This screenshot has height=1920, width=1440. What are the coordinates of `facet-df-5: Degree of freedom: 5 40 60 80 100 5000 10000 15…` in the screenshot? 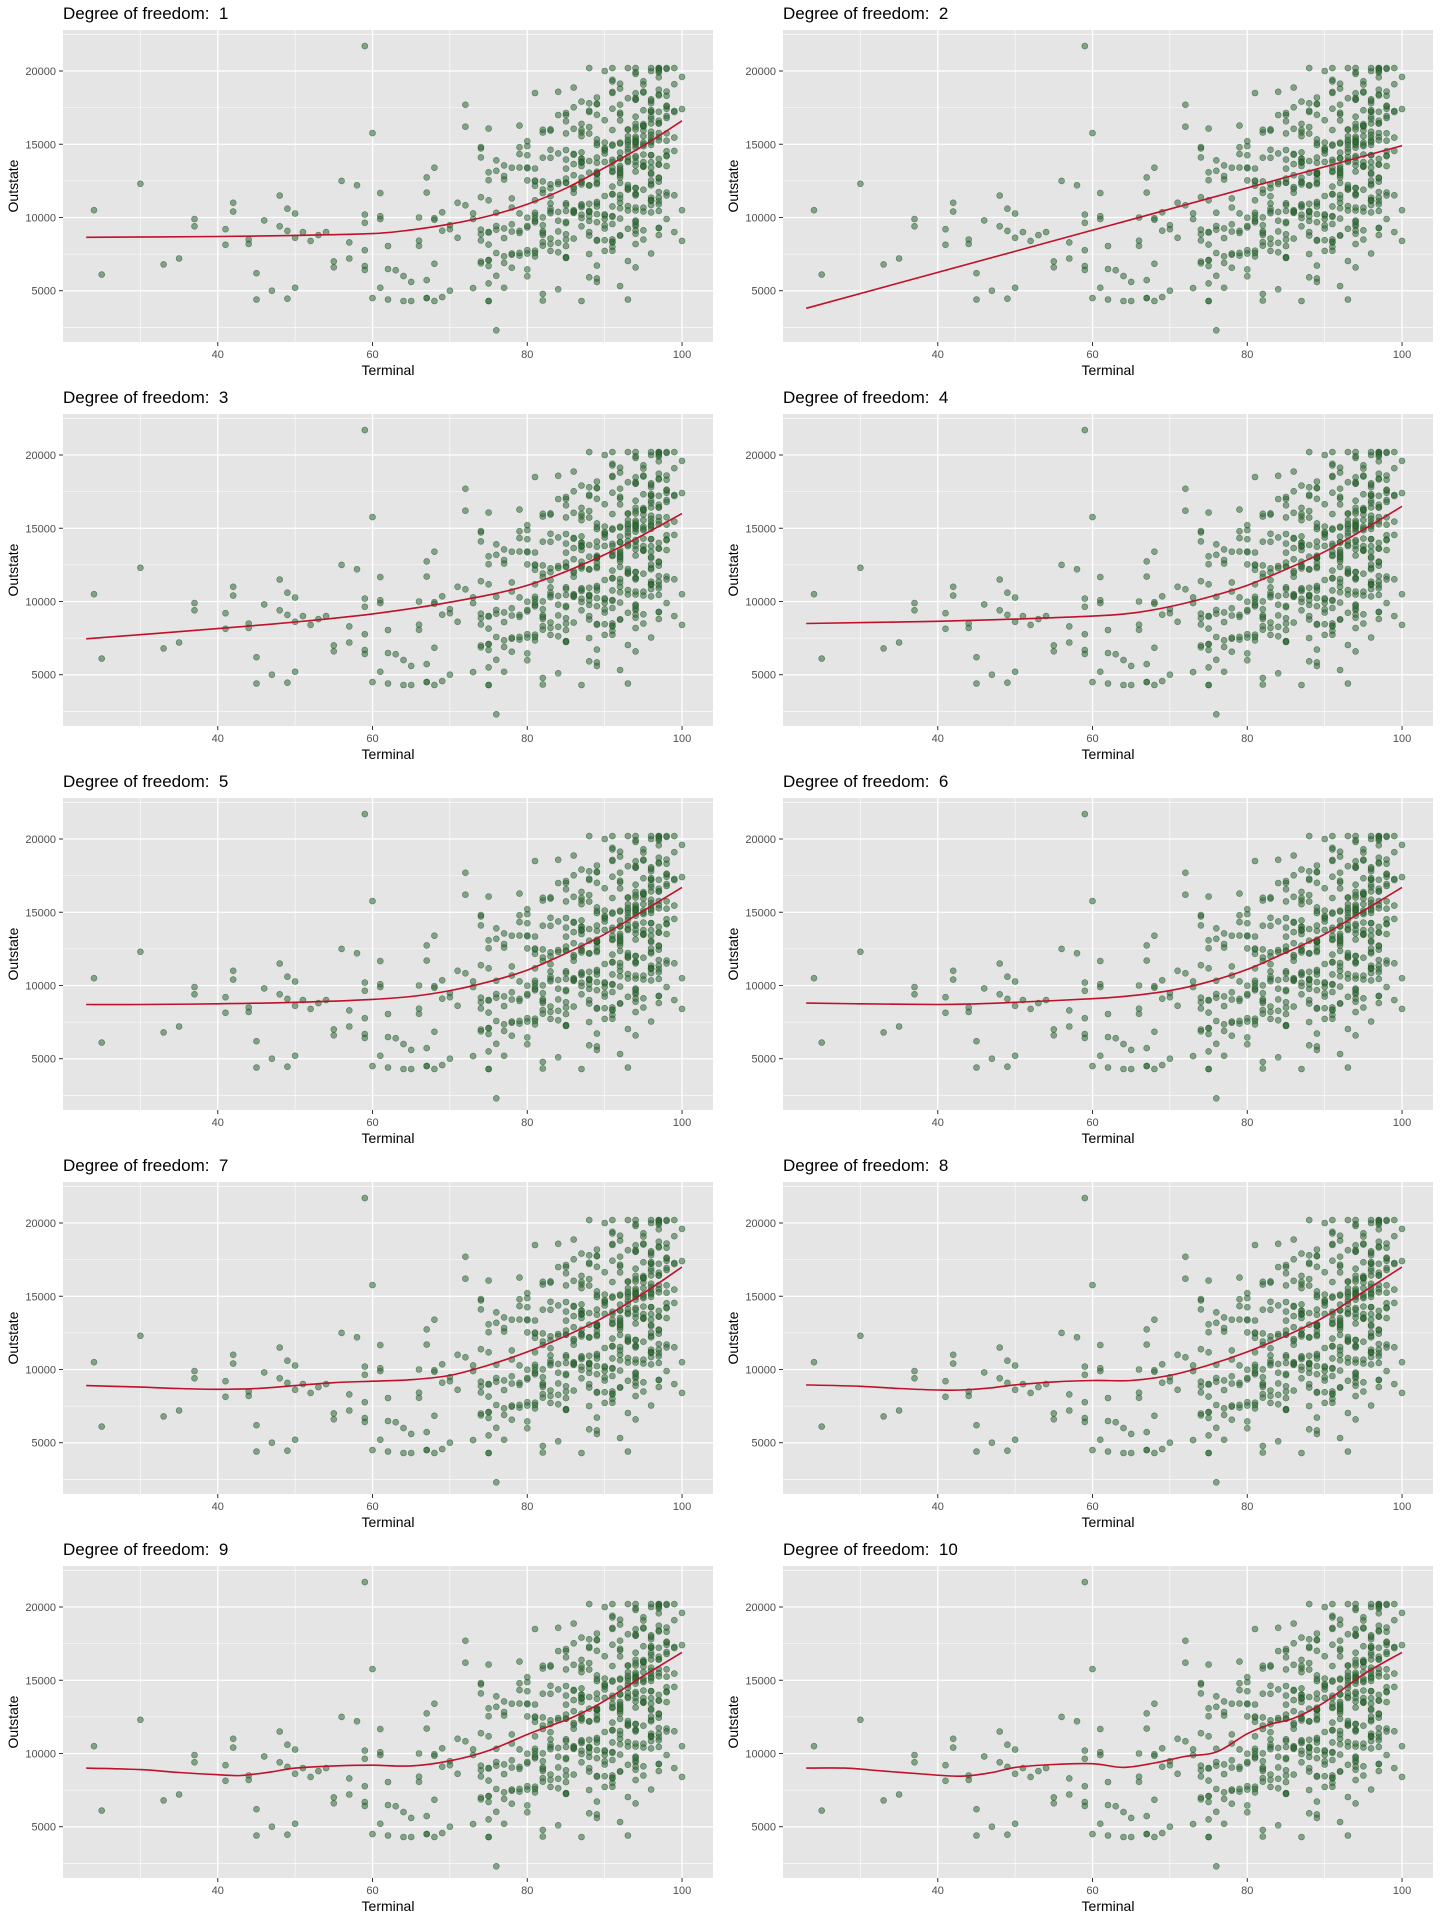 It's located at (360, 960).